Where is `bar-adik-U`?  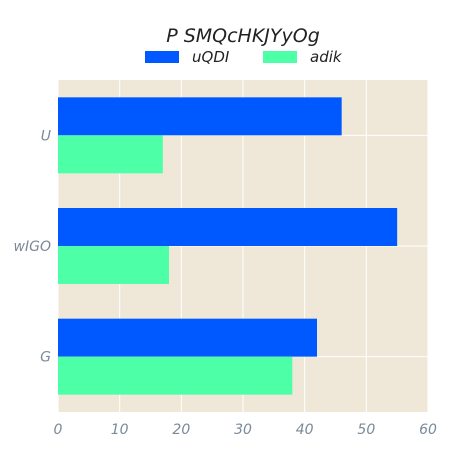
bar-adik-U is located at coordinates (110, 154).